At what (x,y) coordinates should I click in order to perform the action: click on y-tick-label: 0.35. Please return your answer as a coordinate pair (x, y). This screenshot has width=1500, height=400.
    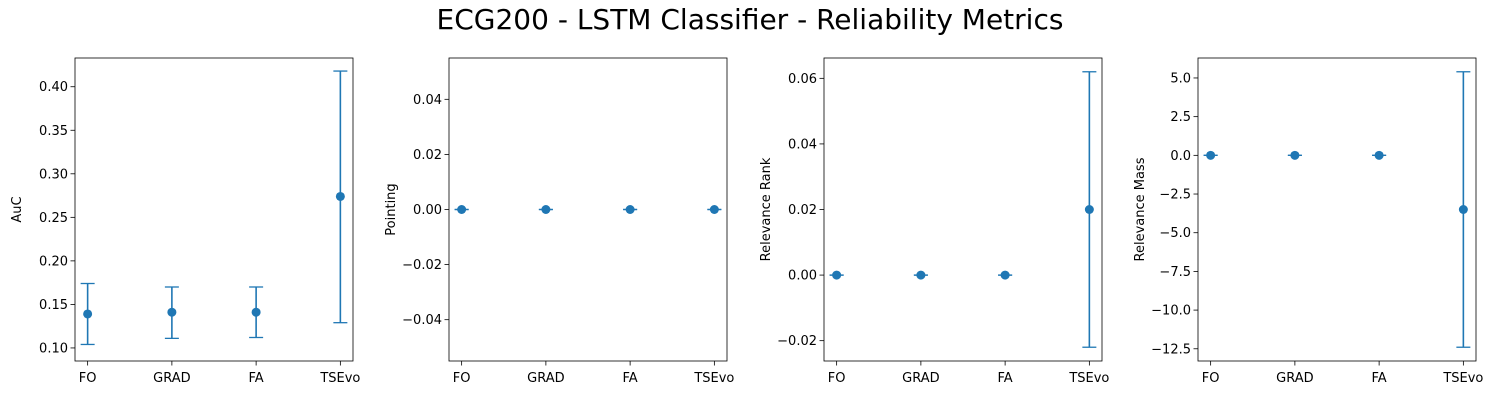
    Looking at the image, I should click on (53, 131).